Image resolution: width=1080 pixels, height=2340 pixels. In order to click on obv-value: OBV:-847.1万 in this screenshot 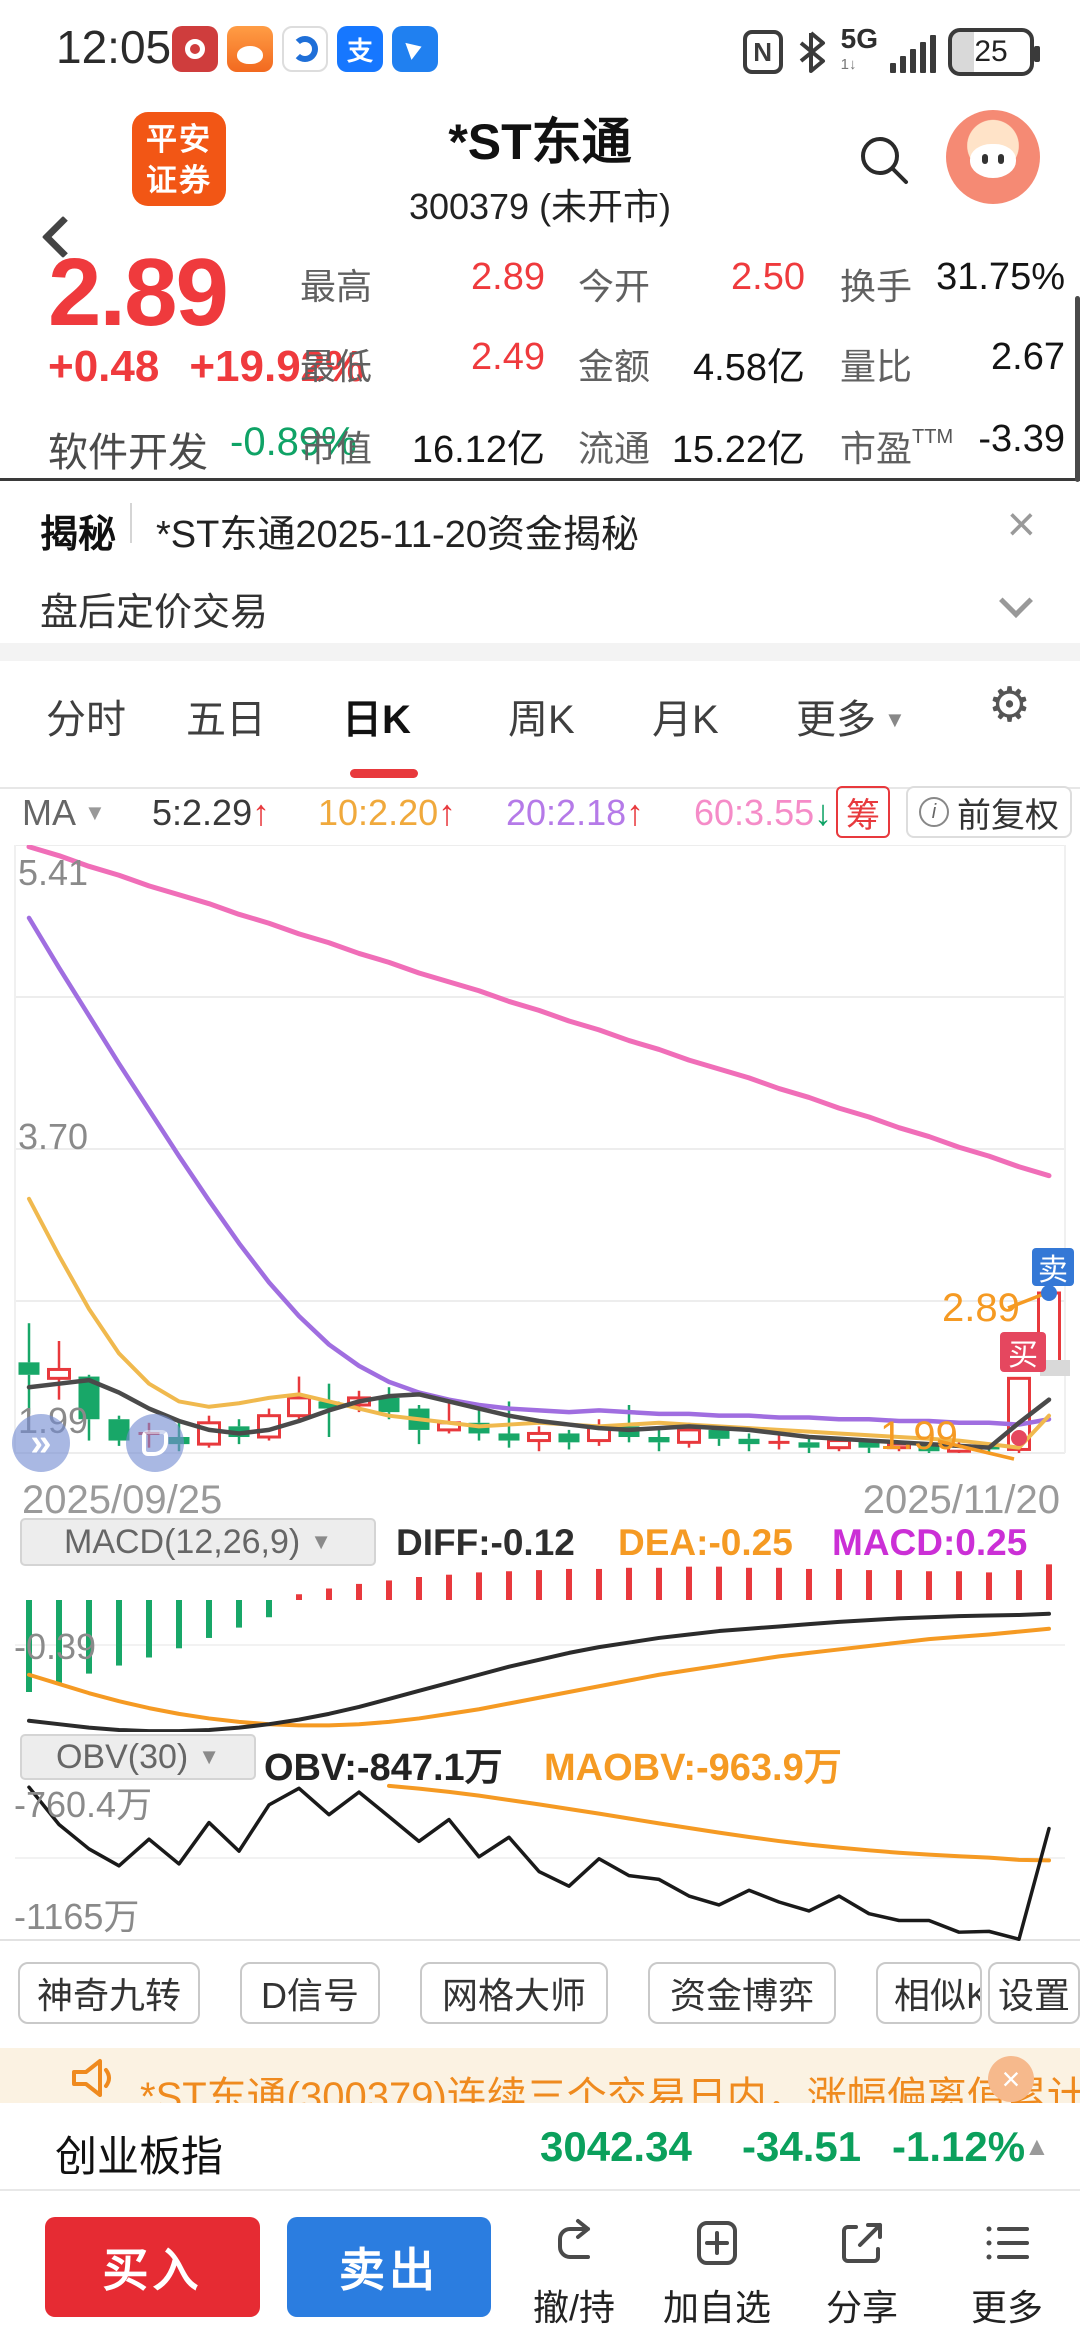, I will do `click(383, 1768)`.